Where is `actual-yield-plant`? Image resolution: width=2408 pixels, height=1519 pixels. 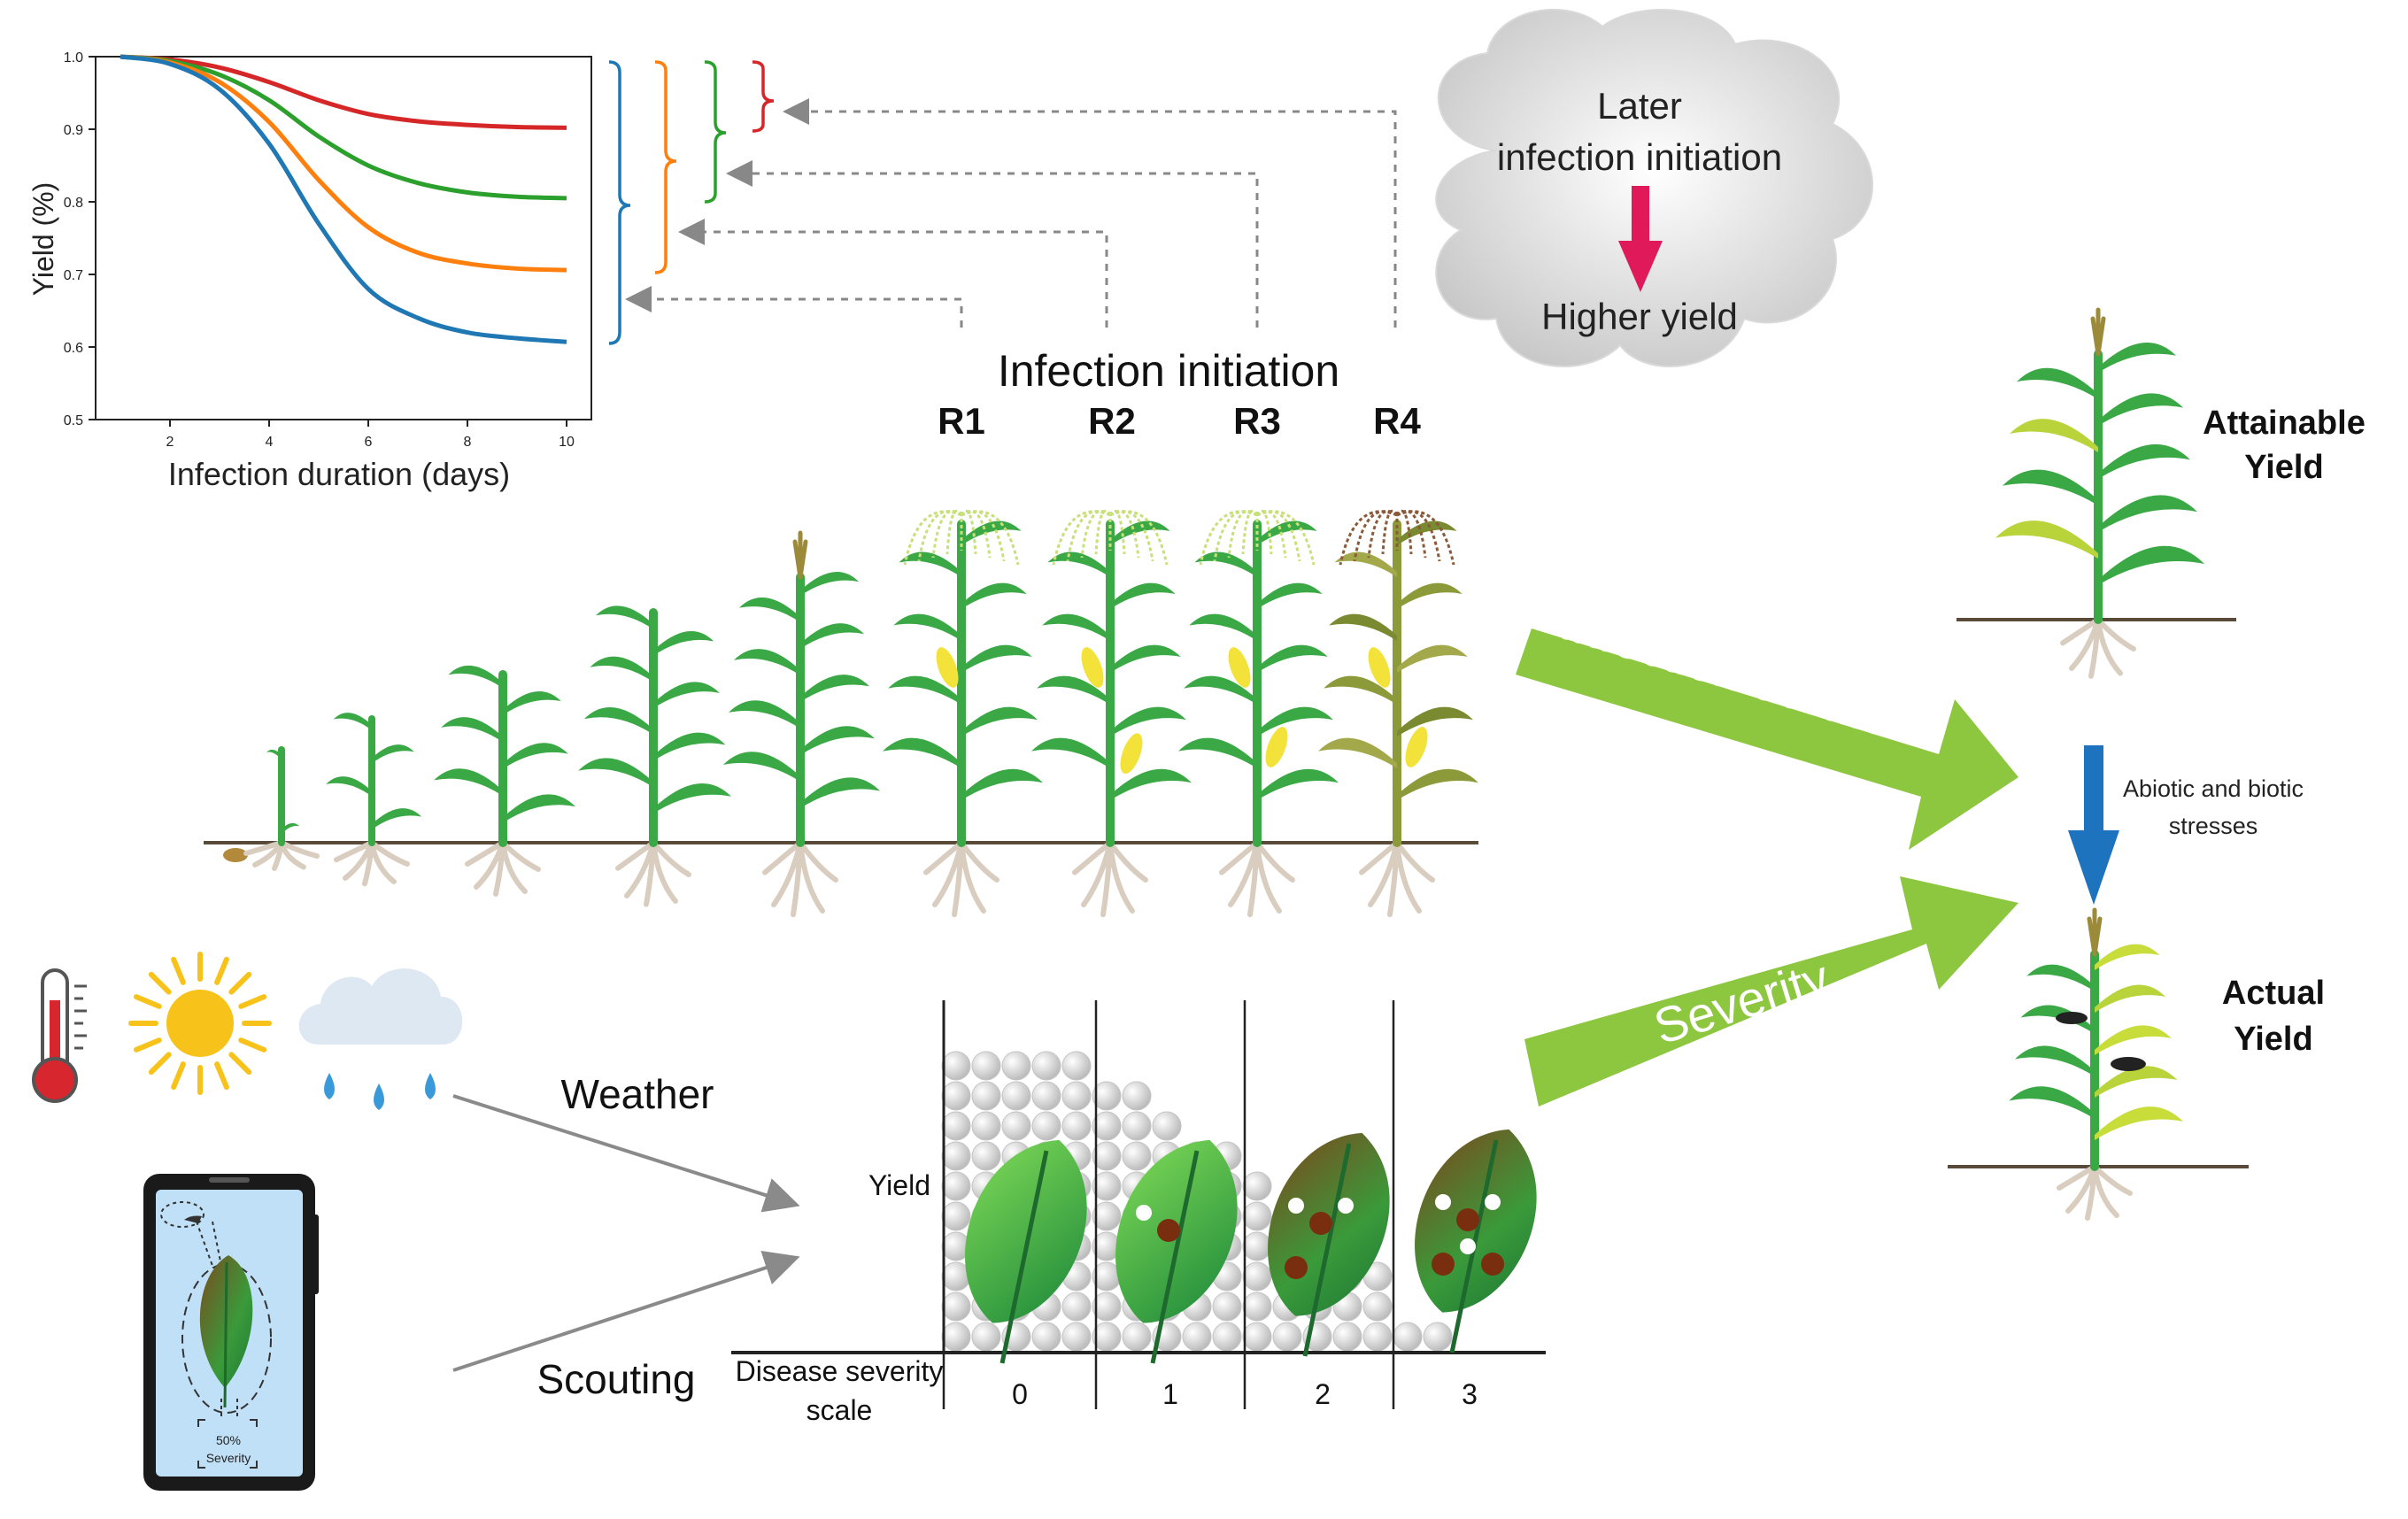
actual-yield-plant is located at coordinates (2099, 1064).